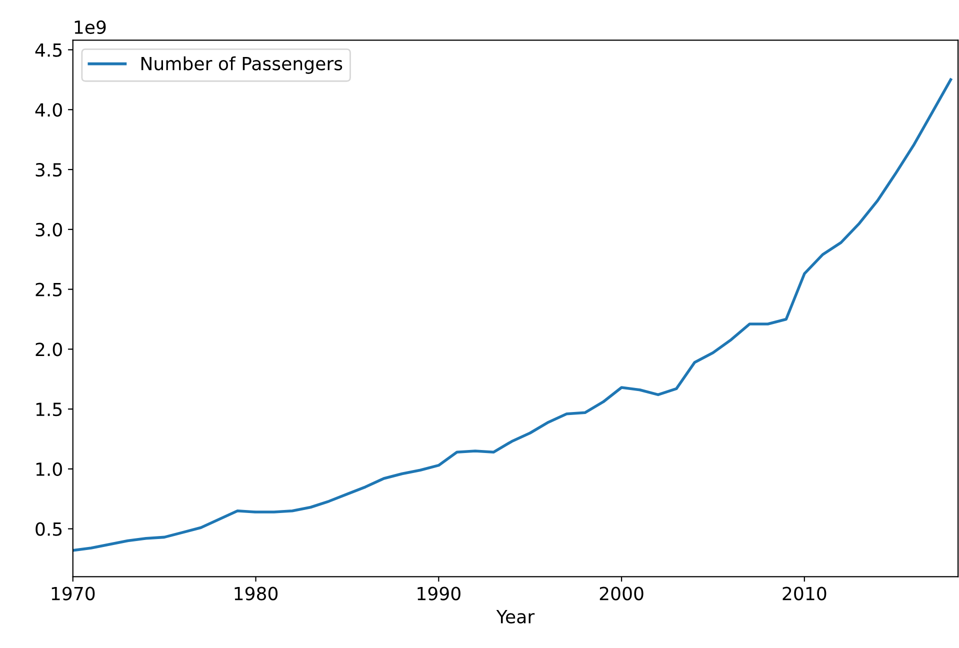 Image resolution: width=959 pixels, height=648 pixels. Describe the element at coordinates (49, 349) in the screenshot. I see `y-tick-label: 2.0` at that location.